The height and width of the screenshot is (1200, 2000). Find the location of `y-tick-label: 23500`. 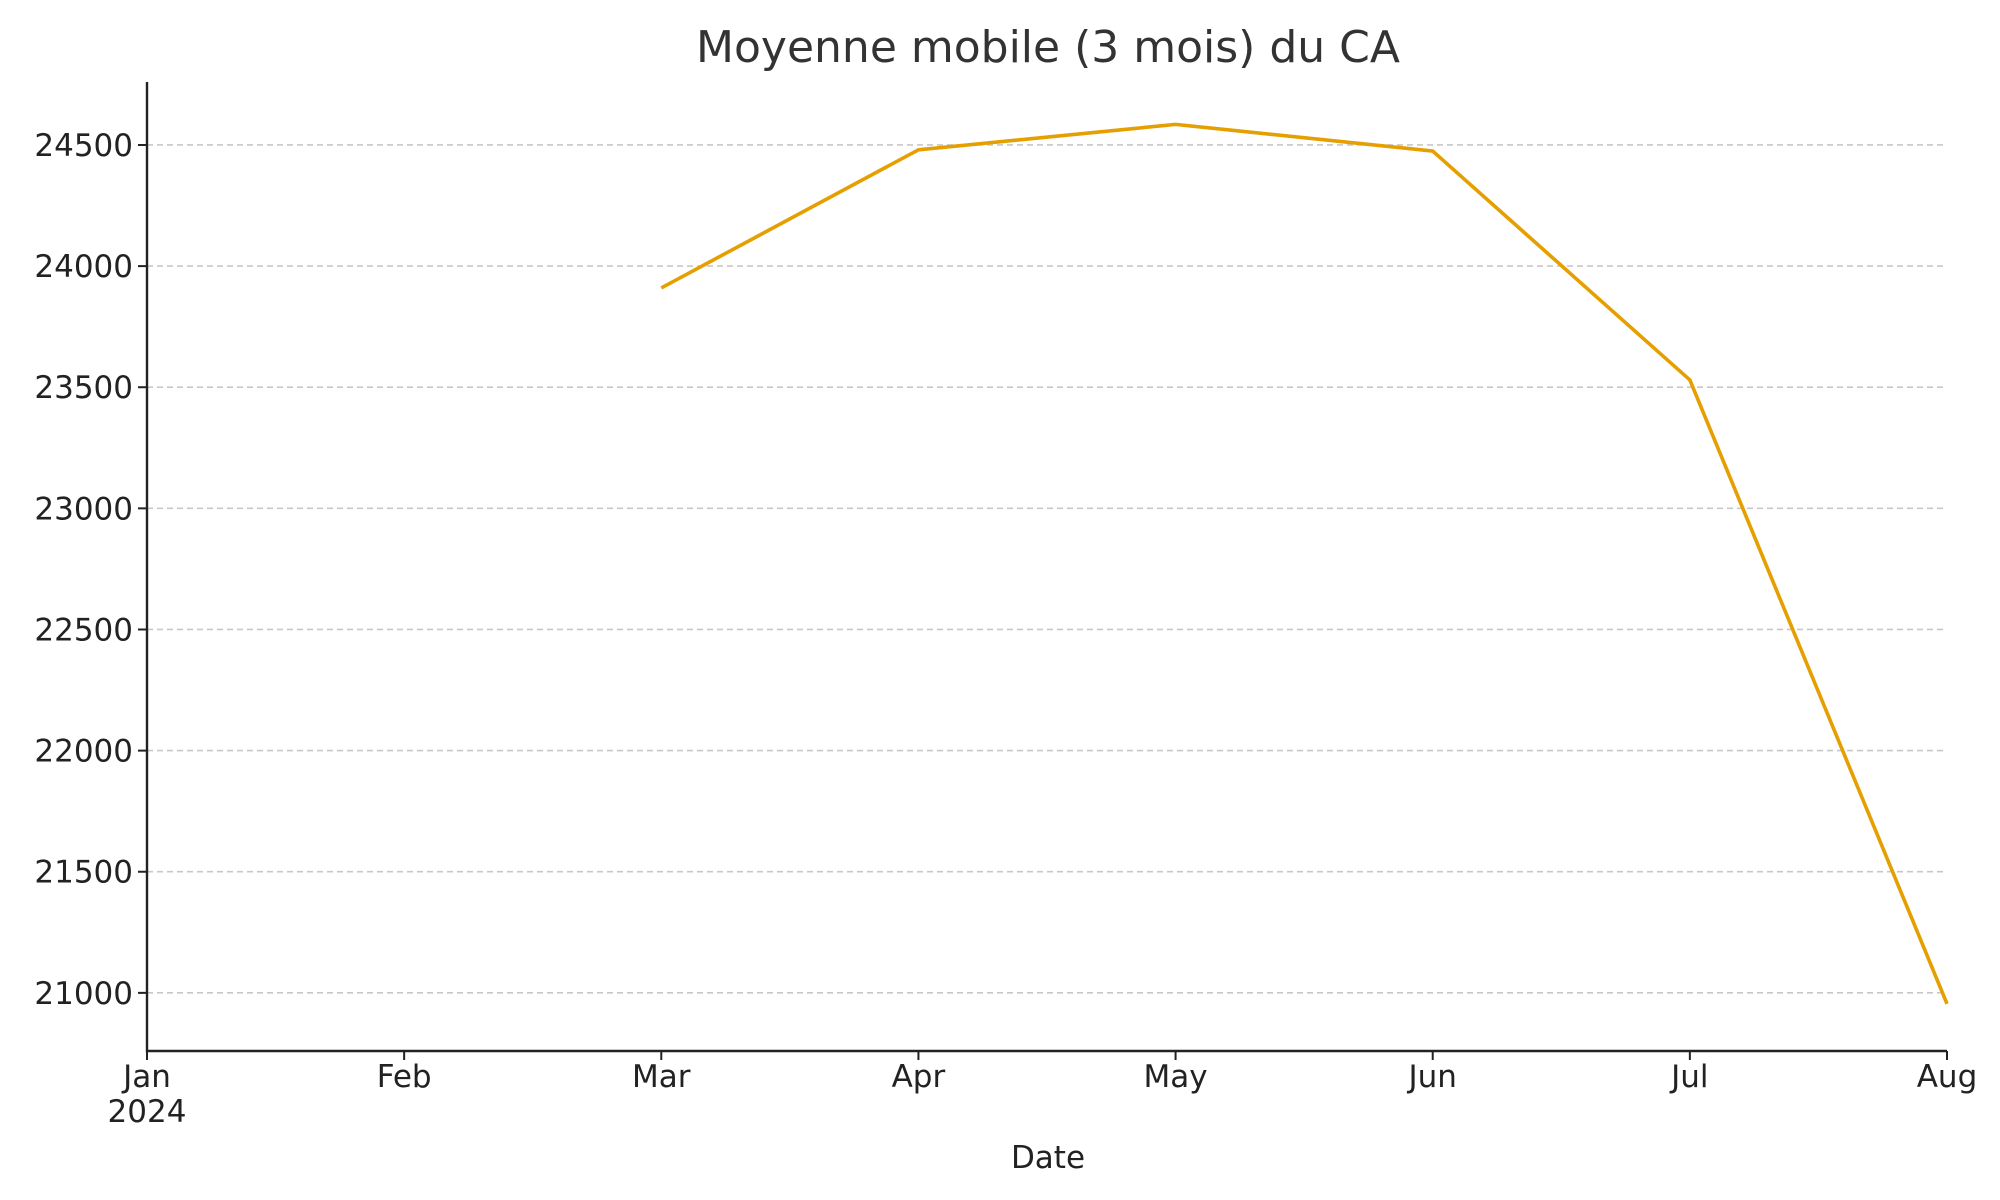

y-tick-label: 23500 is located at coordinates (83, 388).